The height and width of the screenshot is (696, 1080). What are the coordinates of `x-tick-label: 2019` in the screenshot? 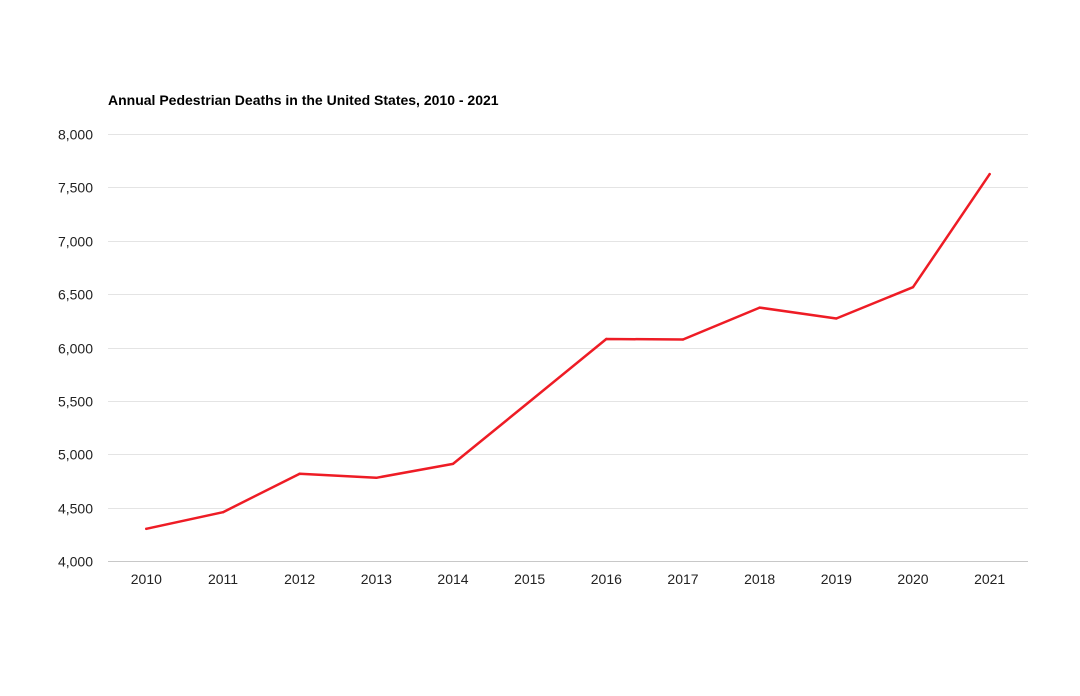 It's located at (836, 579).